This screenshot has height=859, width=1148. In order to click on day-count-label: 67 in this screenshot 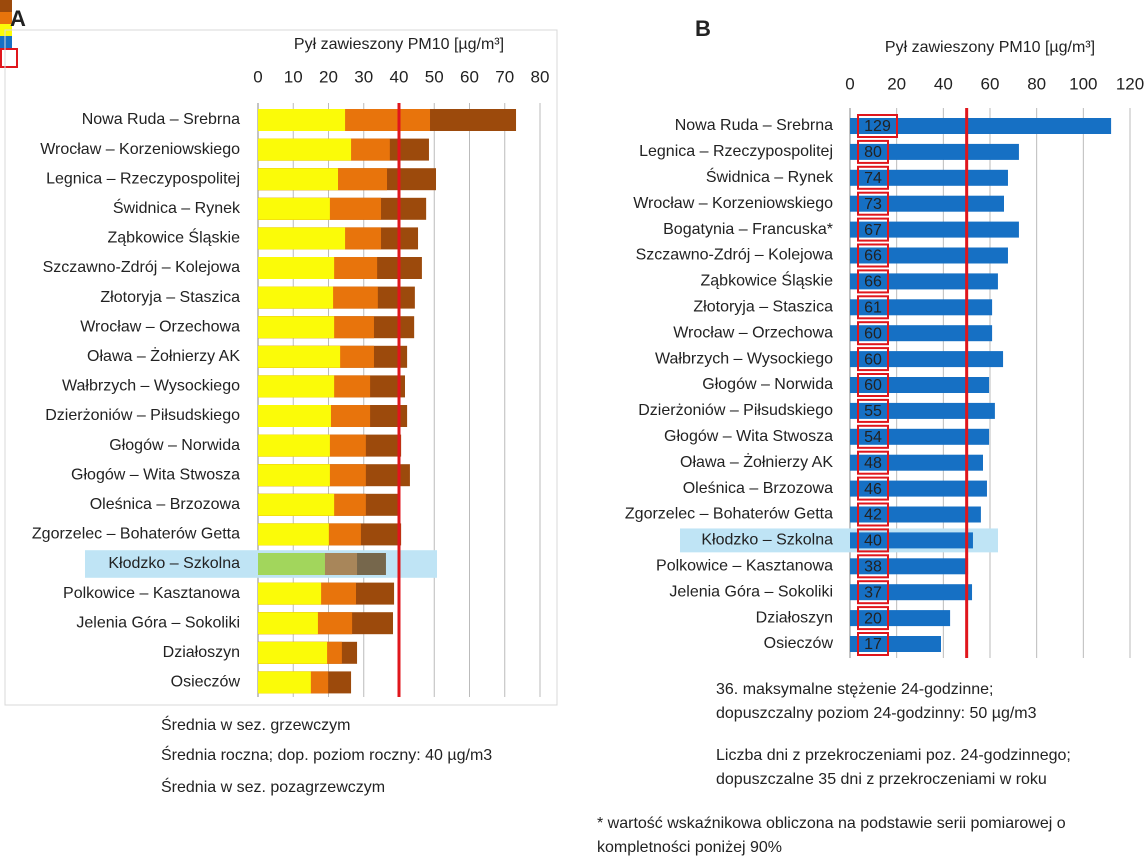, I will do `click(873, 230)`.